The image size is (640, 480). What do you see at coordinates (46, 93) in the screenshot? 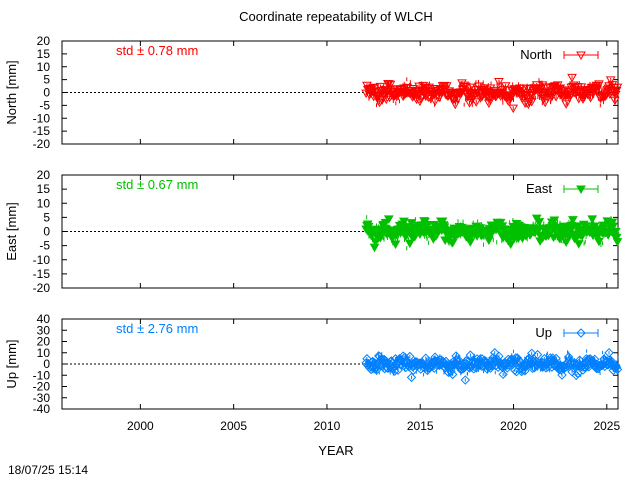
I see `north-y-tick-label: 0` at bounding box center [46, 93].